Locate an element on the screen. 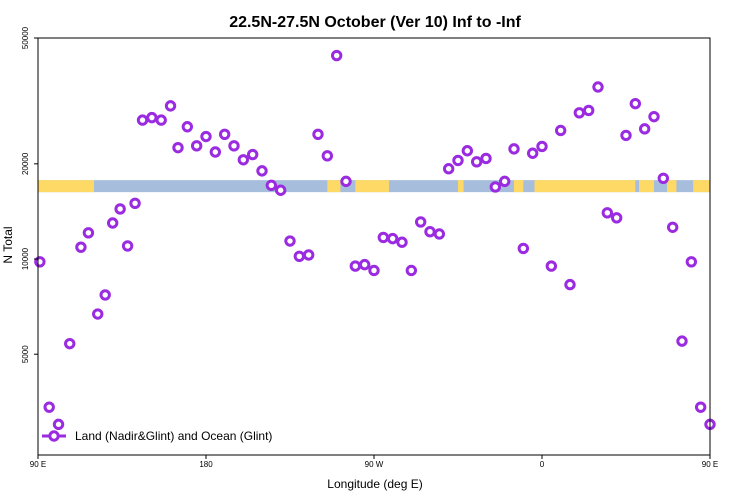 The height and width of the screenshot is (500, 750). x-tick-label: 90 W is located at coordinates (374, 464).